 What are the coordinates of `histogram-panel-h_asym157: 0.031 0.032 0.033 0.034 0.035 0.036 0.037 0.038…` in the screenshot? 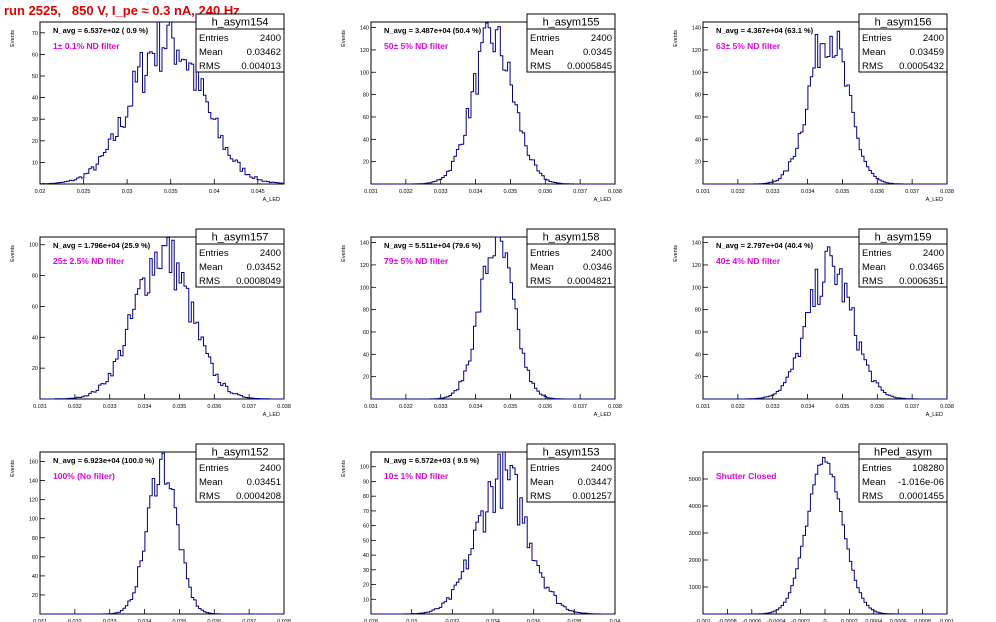 It's located at (150, 323).